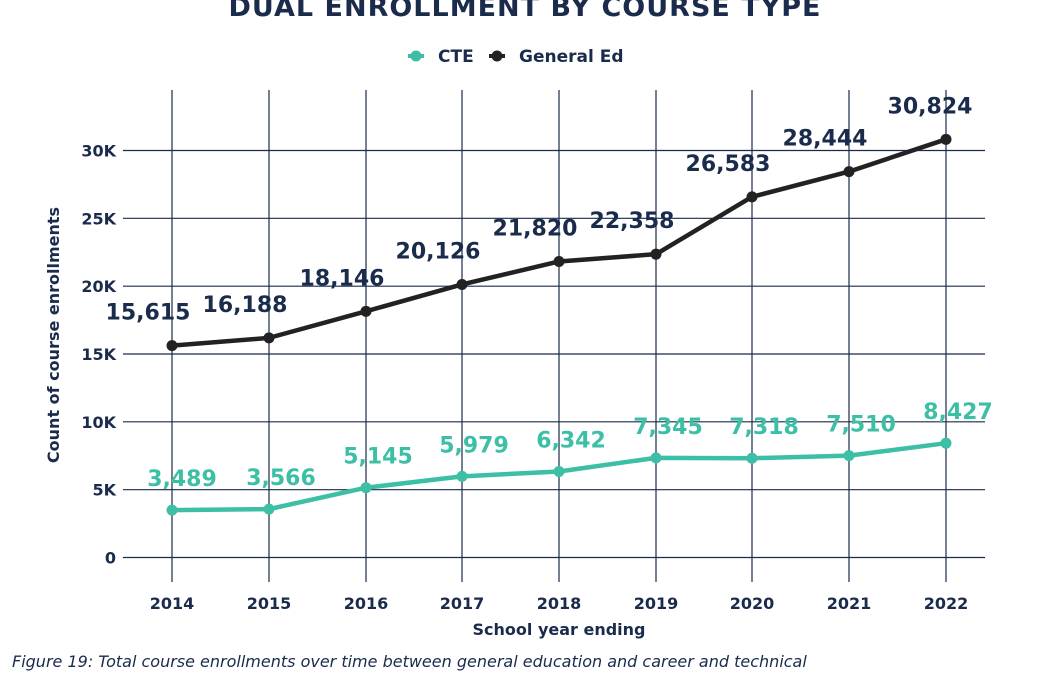 Image resolution: width=1051 pixels, height=675 pixels. I want to click on legend-item: General Ed, so click(556, 57).